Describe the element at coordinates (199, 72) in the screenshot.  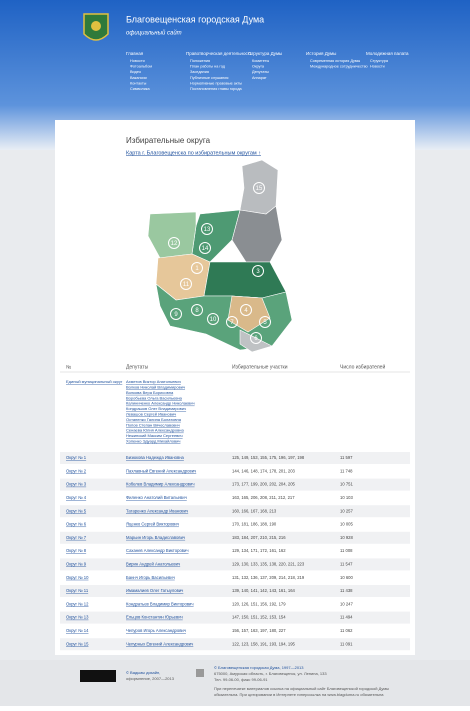
I see `nav-item: Заседания` at that location.